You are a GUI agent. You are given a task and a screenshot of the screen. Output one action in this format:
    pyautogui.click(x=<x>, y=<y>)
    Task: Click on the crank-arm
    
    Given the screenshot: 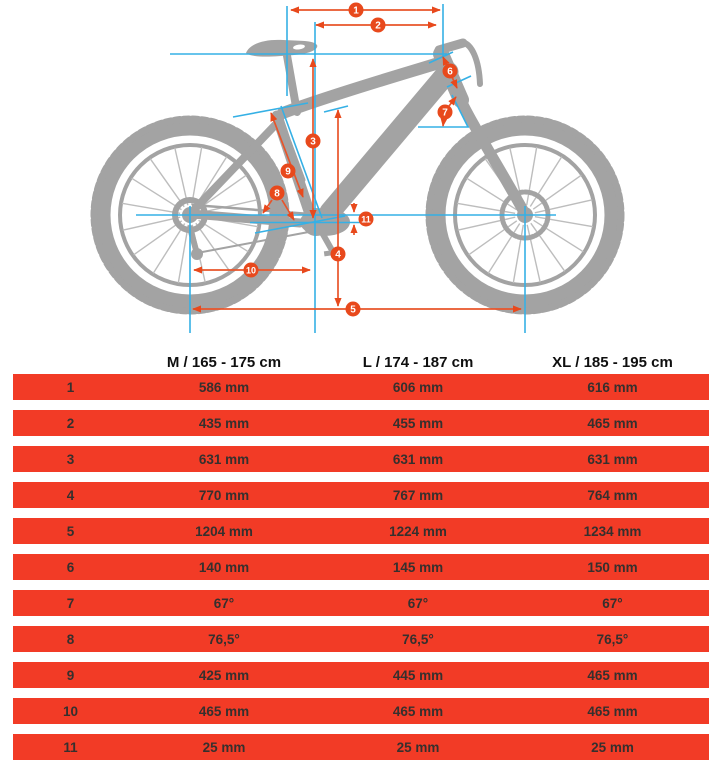 What is the action you would take?
    pyautogui.click(x=324, y=237)
    